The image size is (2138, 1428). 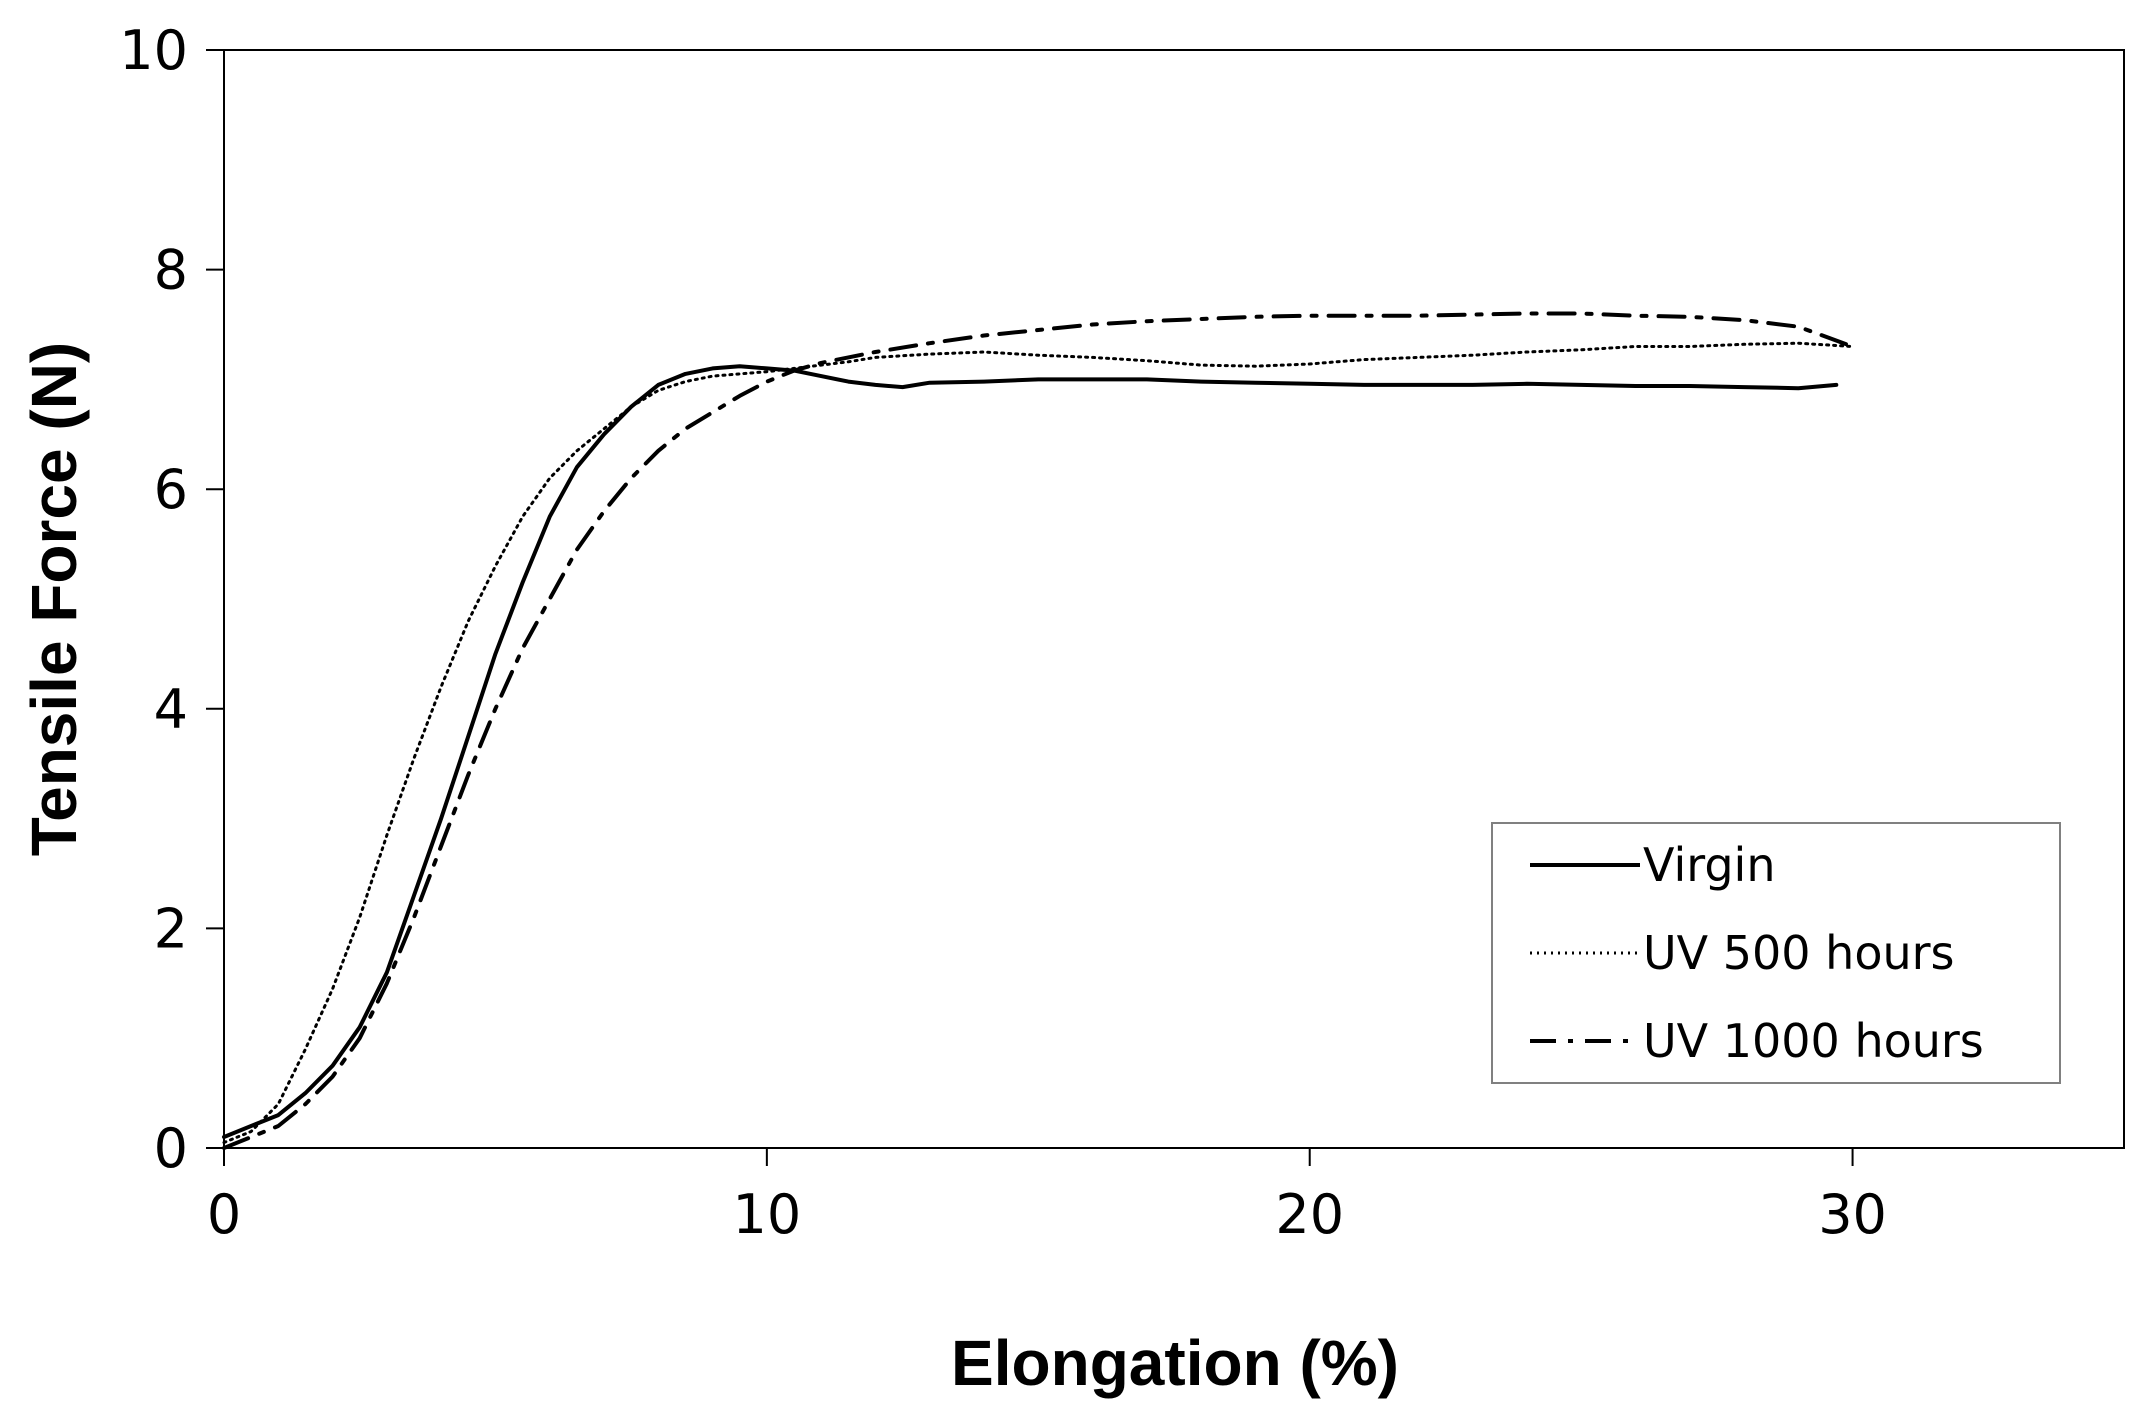 What do you see at coordinates (1047, 1197) in the screenshot?
I see `x-axis: 0 10 20 30` at bounding box center [1047, 1197].